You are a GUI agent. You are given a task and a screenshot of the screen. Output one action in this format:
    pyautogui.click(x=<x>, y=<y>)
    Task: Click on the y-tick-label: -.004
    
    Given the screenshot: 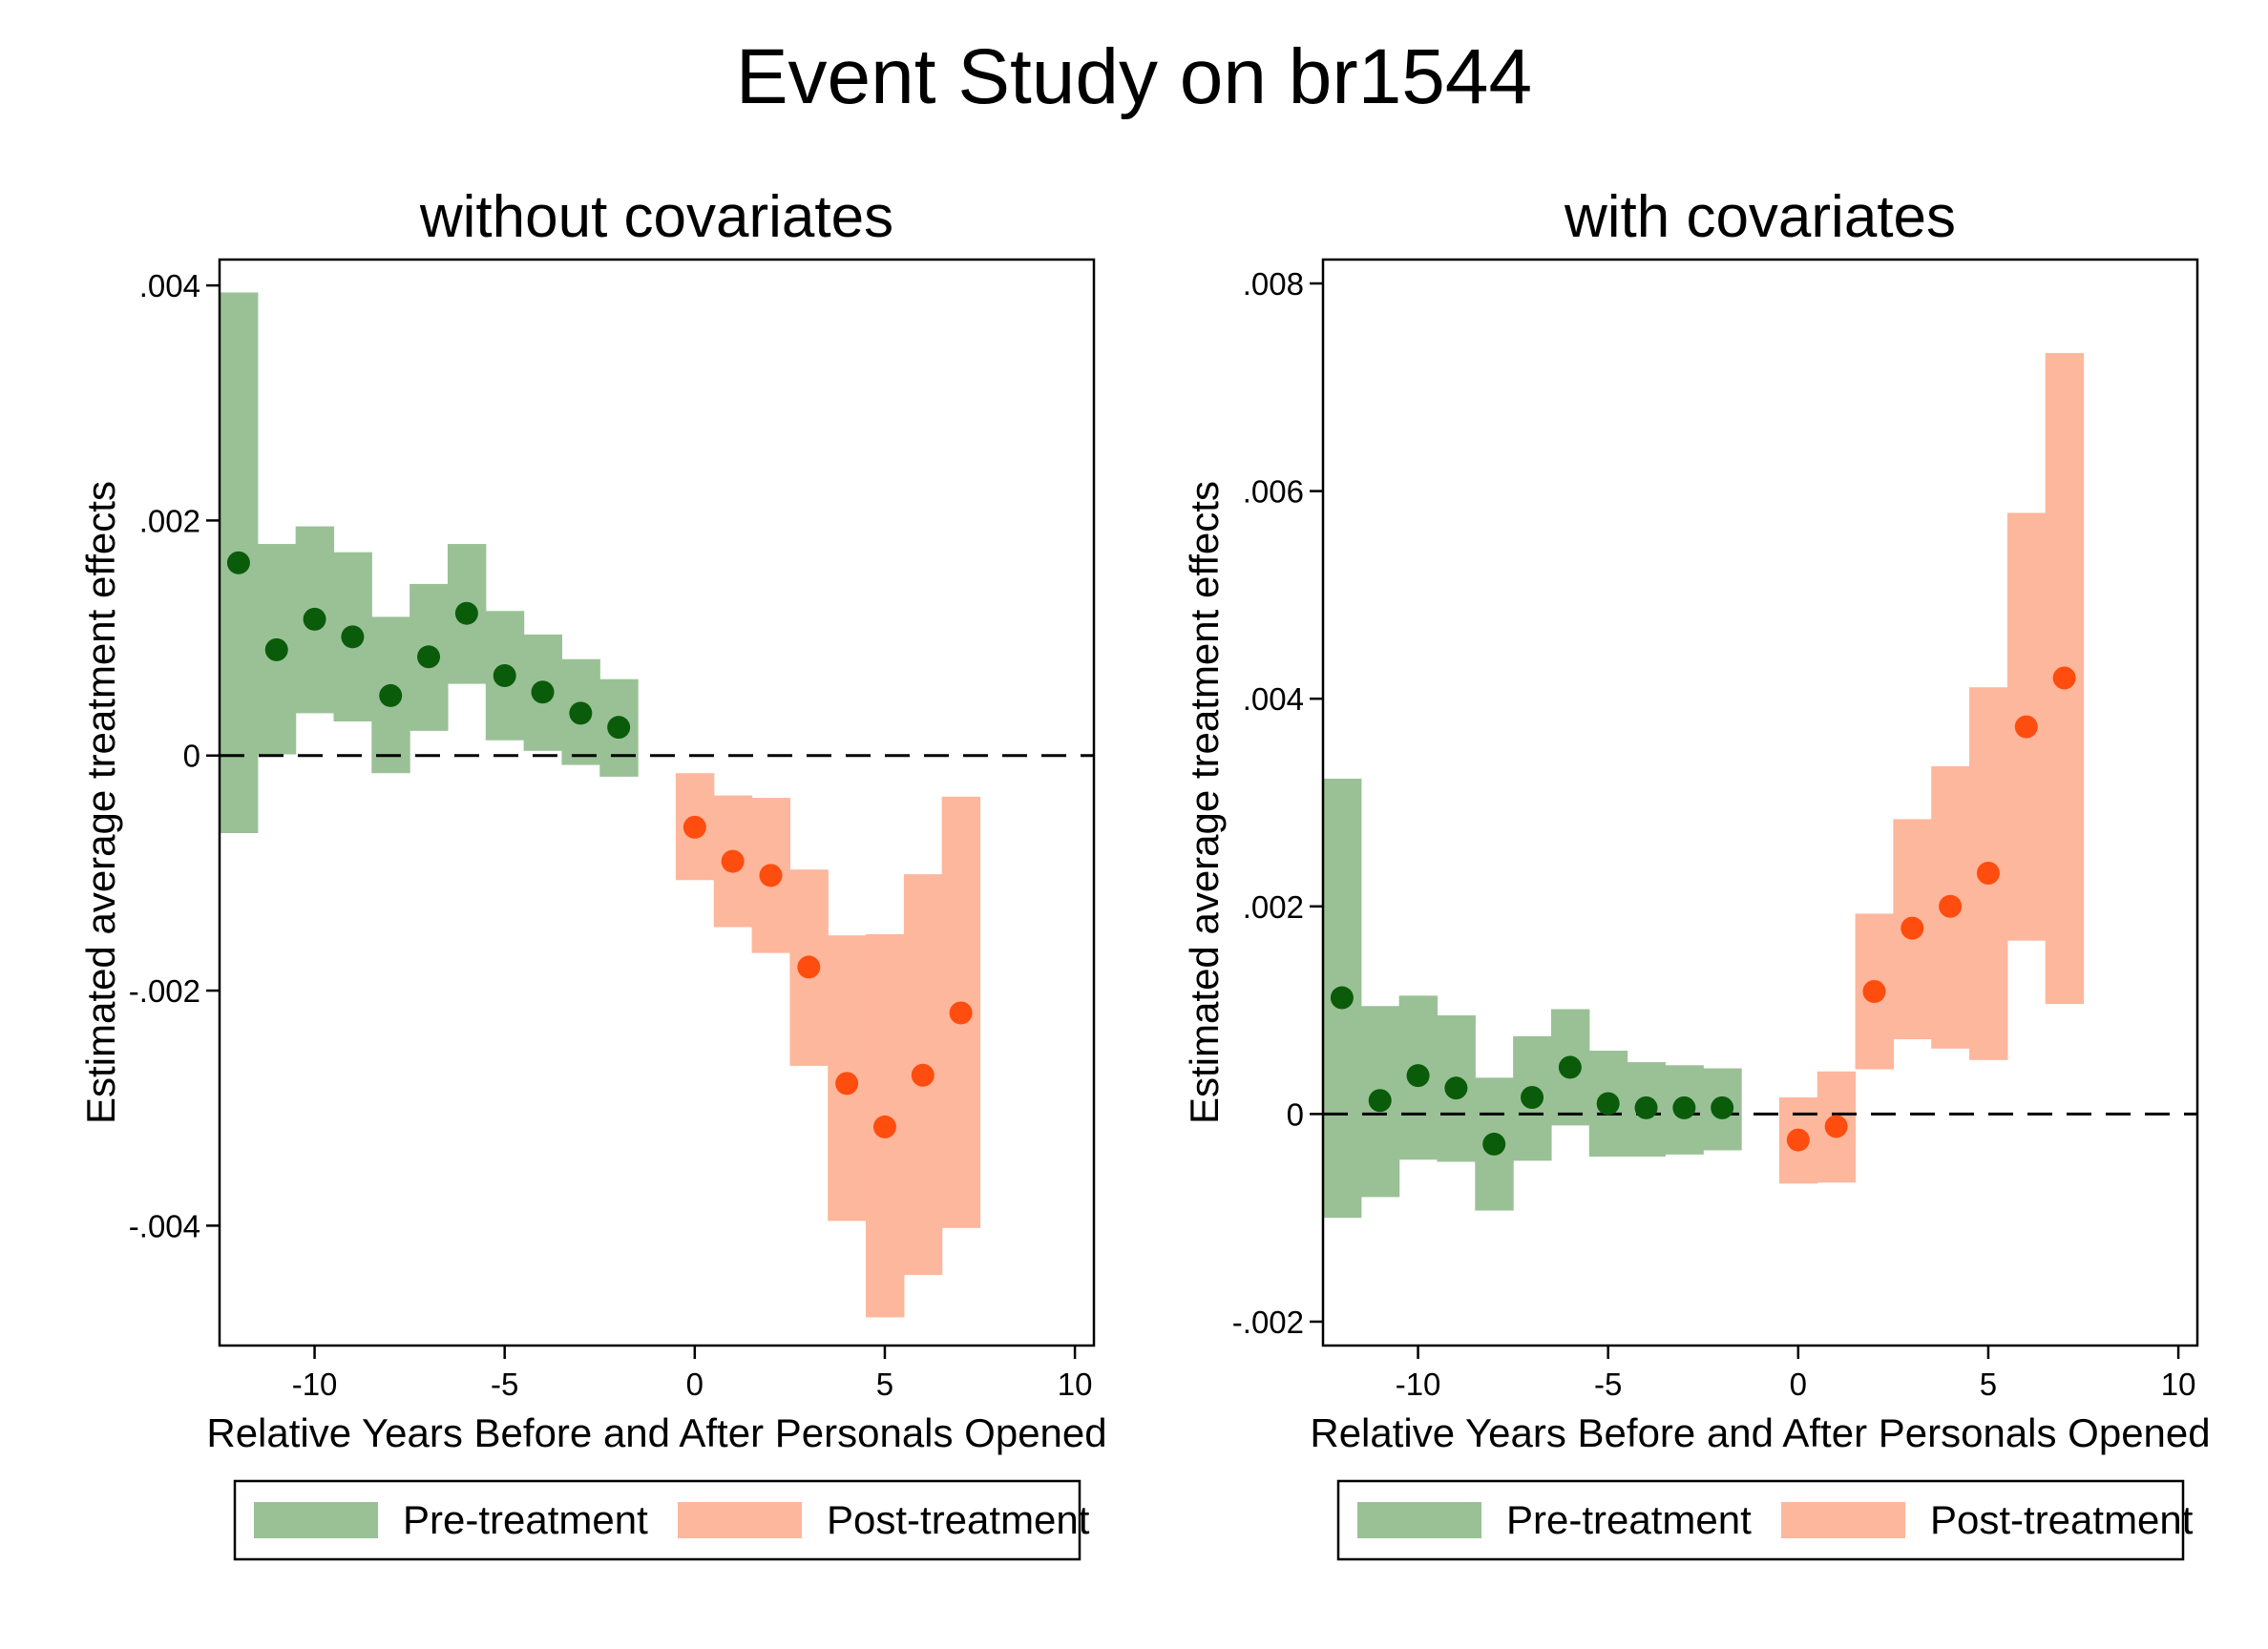 What is the action you would take?
    pyautogui.click(x=165, y=1226)
    